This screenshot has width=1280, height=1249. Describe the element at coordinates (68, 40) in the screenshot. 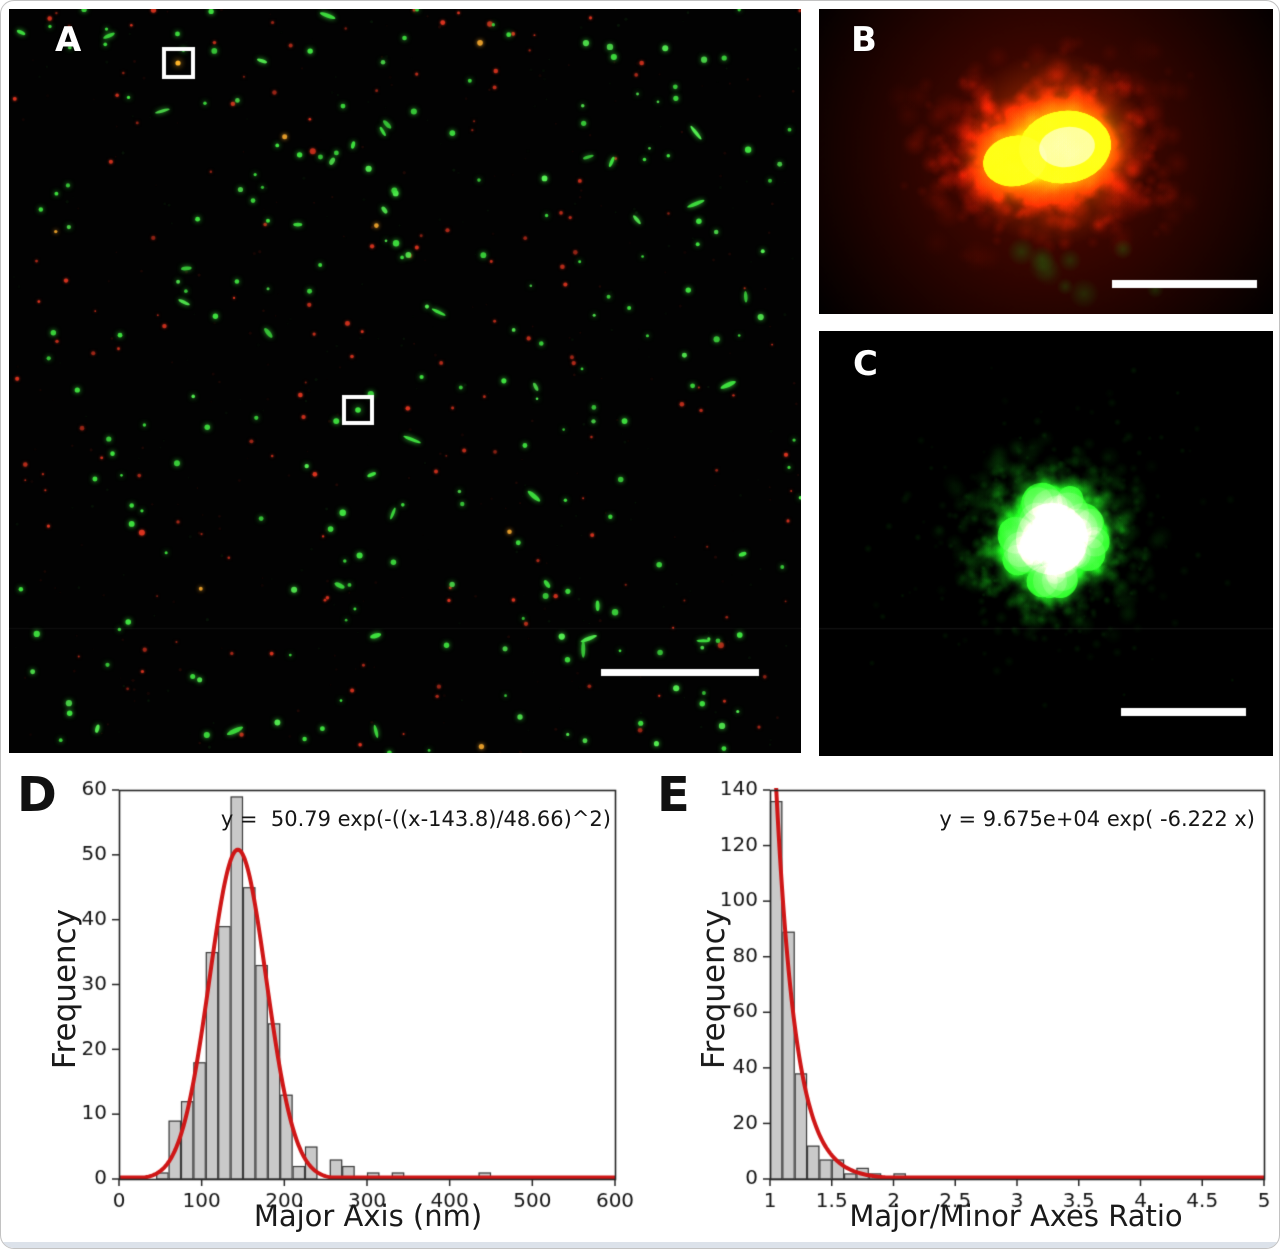

I see `panel-a-label: A` at that location.